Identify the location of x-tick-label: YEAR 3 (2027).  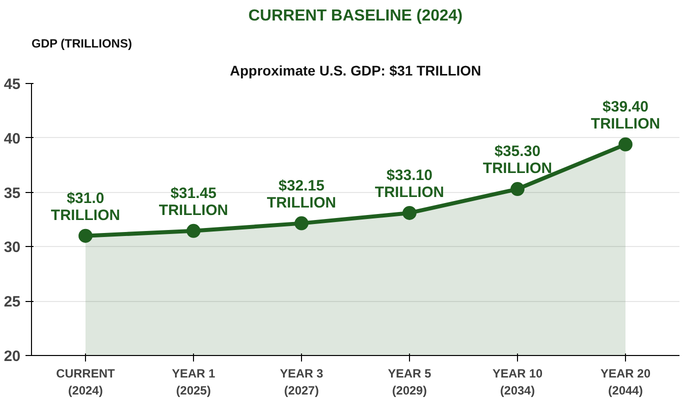
(302, 382).